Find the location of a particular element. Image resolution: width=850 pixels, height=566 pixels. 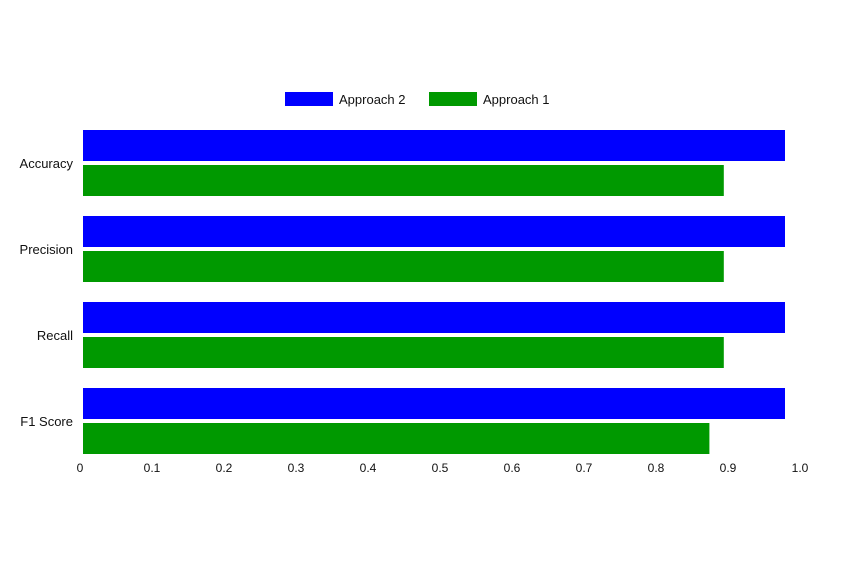

x-tick-label: 0.3 is located at coordinates (296, 468).